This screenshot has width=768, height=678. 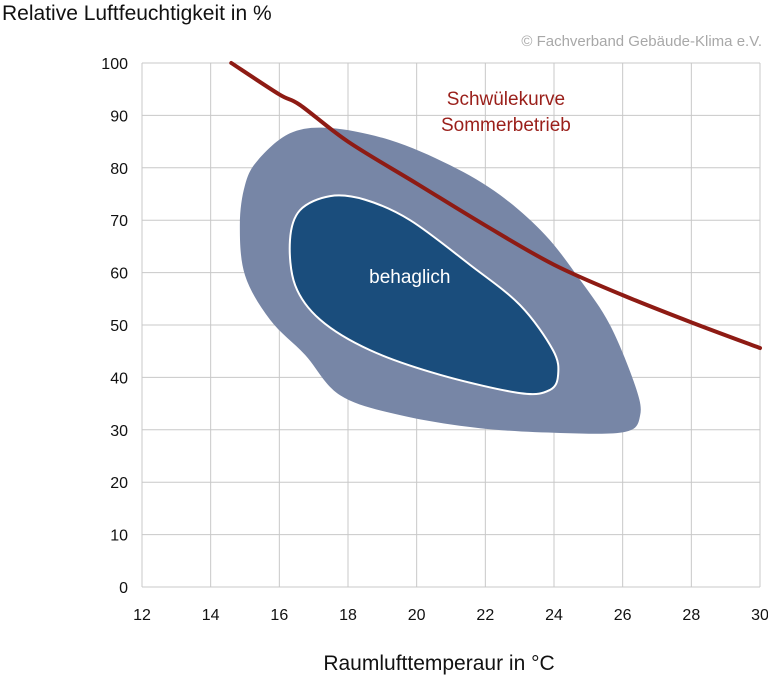 What do you see at coordinates (759, 615) in the screenshot?
I see `x-tick-label: 30` at bounding box center [759, 615].